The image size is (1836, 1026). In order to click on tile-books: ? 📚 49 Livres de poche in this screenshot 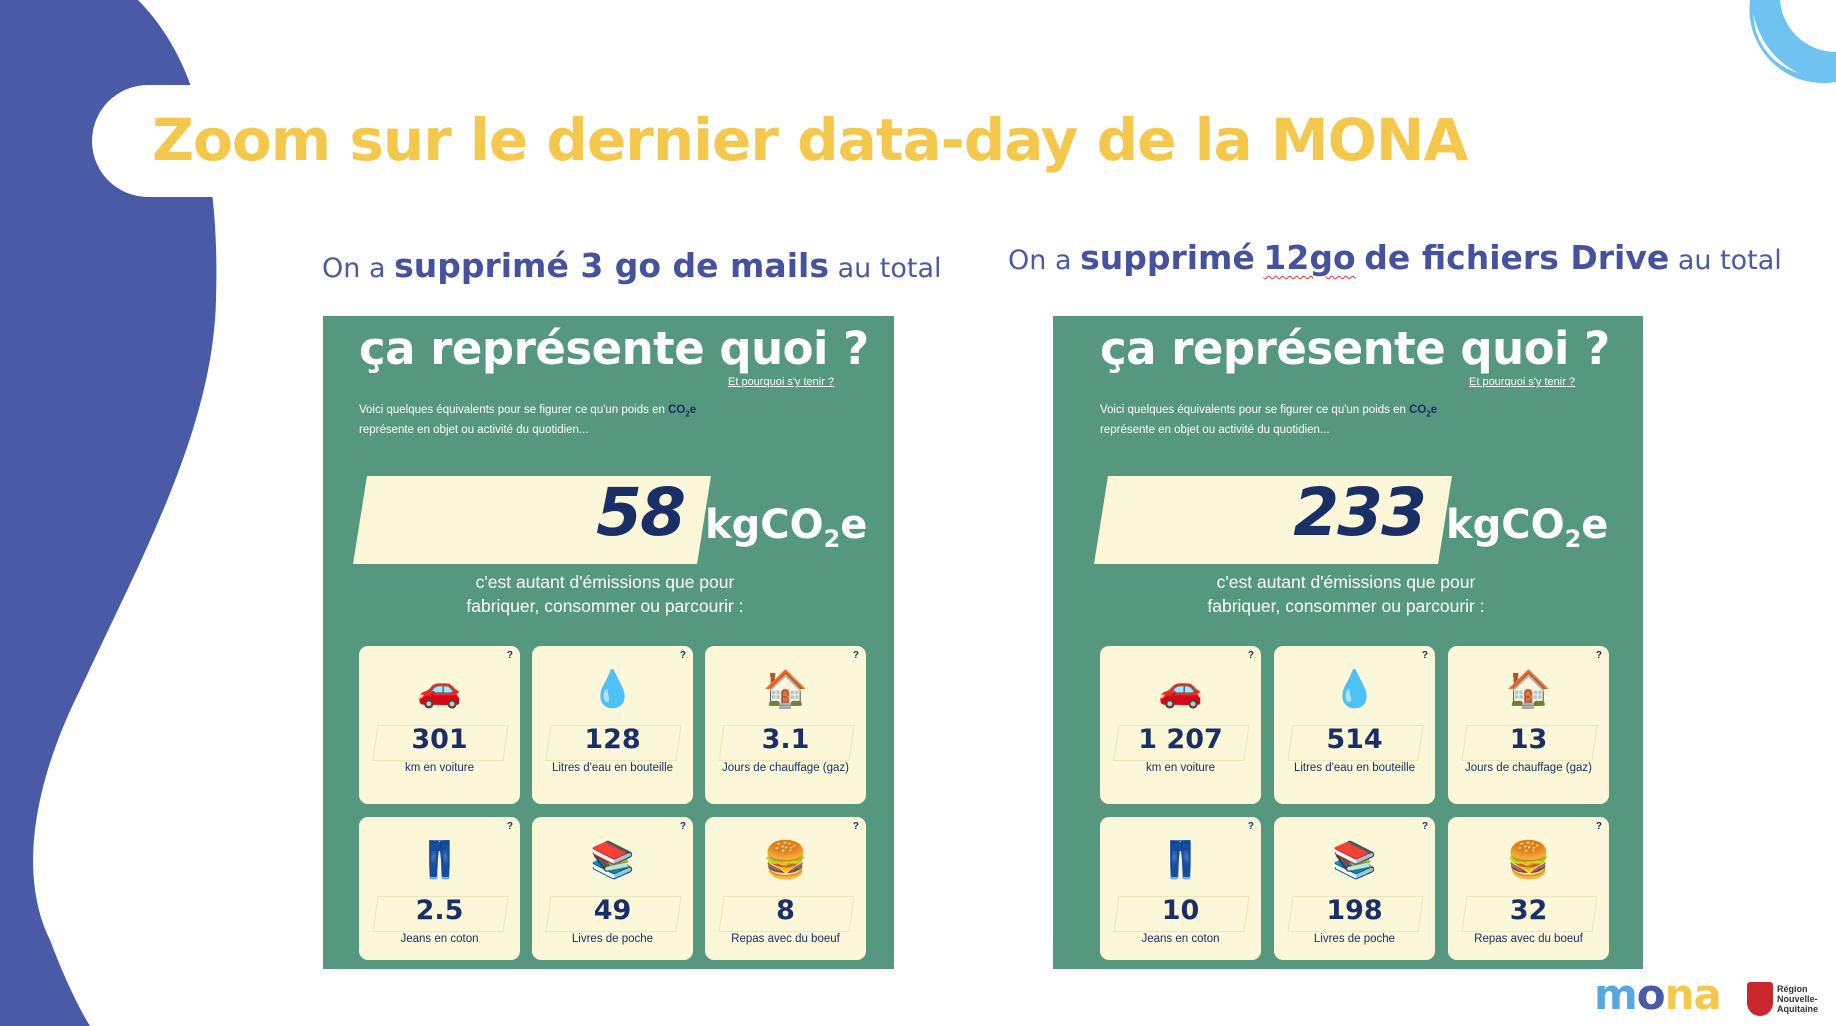, I will do `click(612, 888)`.